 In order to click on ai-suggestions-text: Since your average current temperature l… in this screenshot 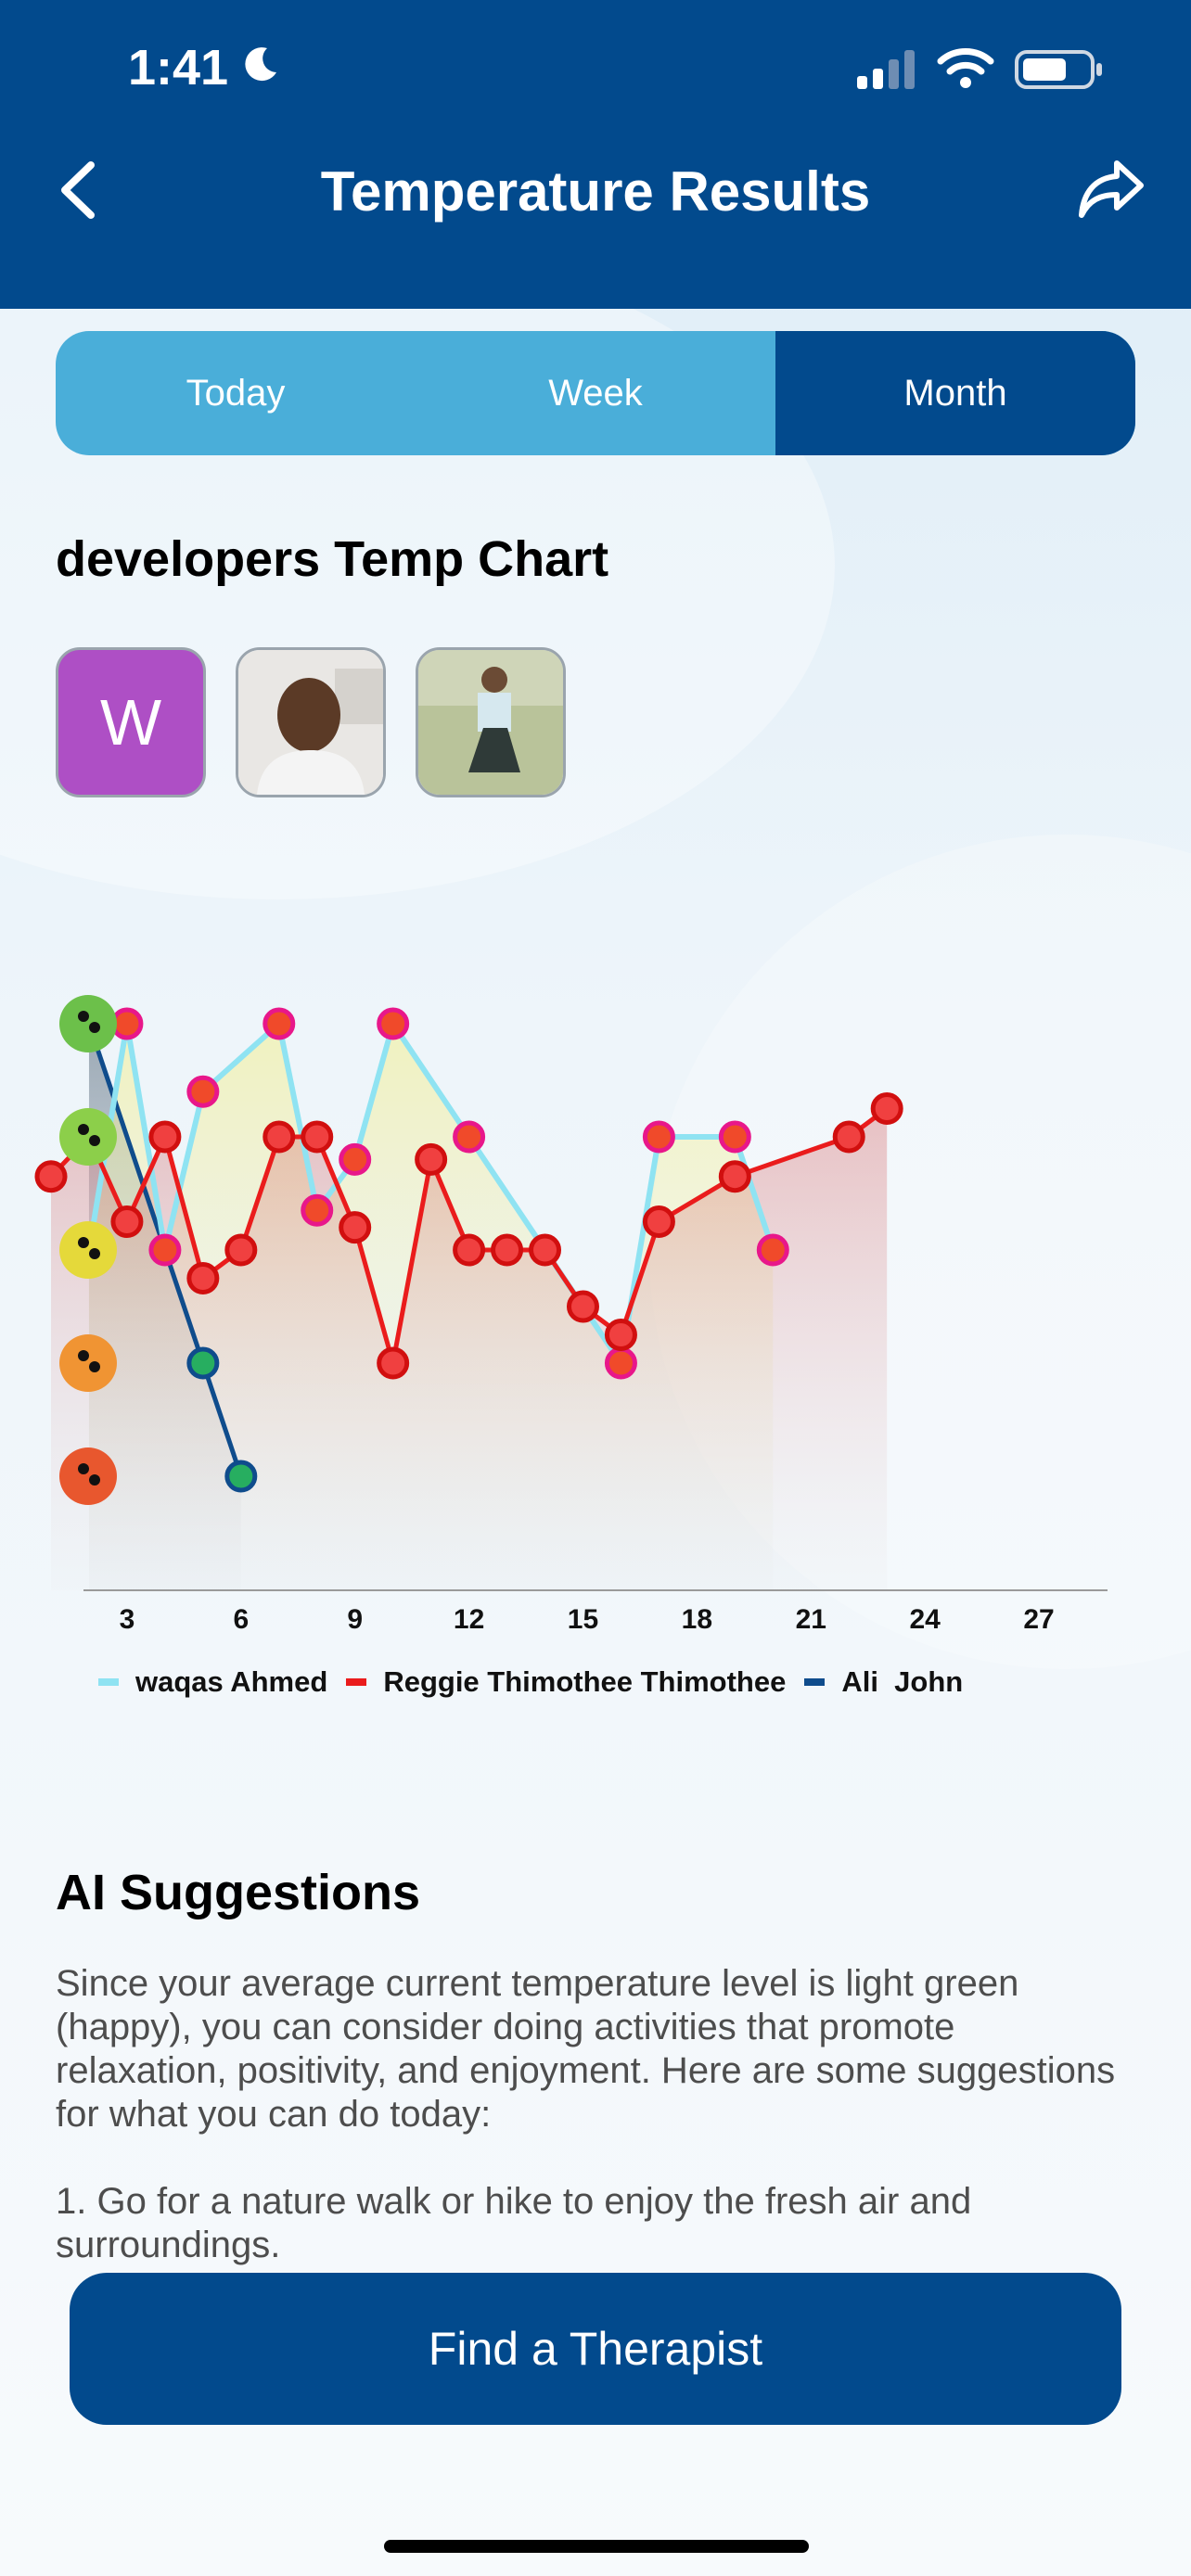, I will do `click(594, 2137)`.